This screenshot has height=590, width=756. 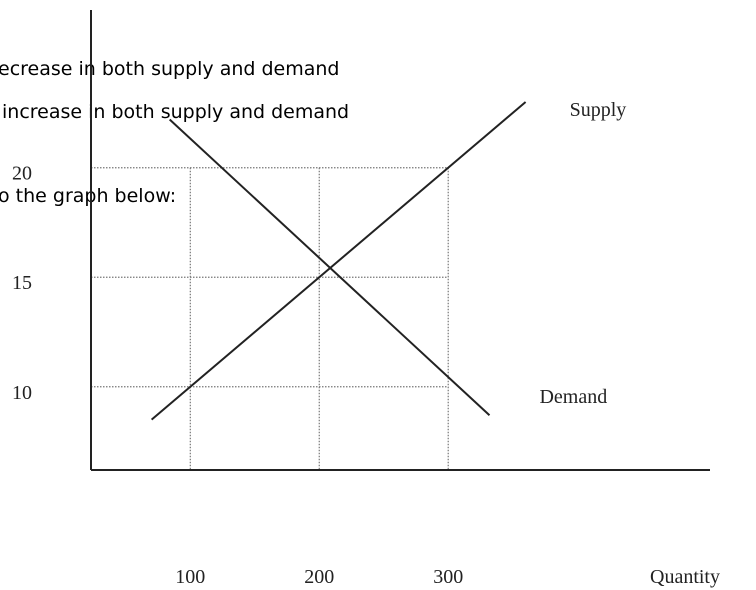 What do you see at coordinates (22, 393) in the screenshot?
I see `y-tick-label: 10` at bounding box center [22, 393].